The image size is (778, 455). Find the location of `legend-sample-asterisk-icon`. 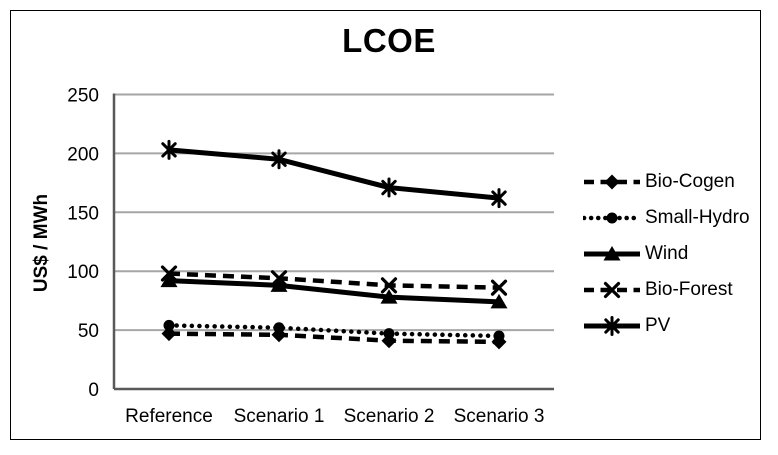

legend-sample-asterisk-icon is located at coordinates (612, 325).